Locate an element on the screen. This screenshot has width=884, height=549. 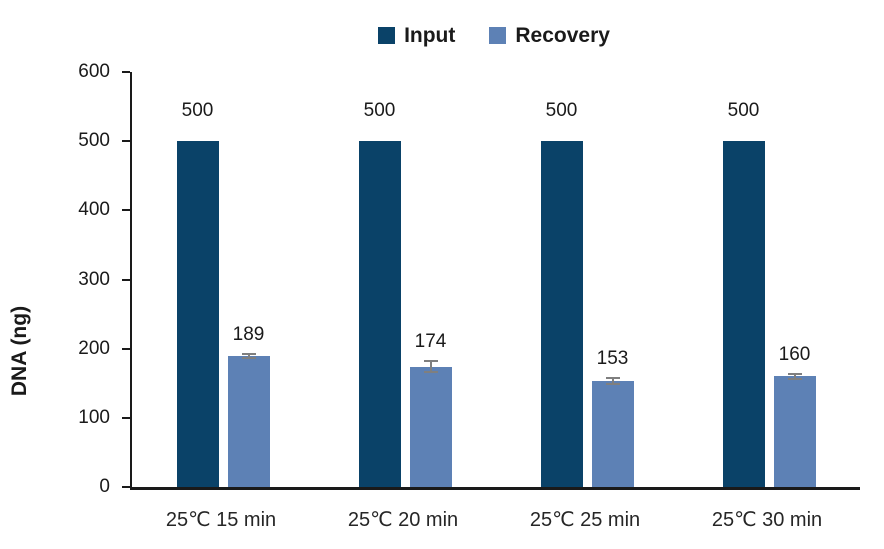
bar-value-label: 189 is located at coordinates (248, 335).